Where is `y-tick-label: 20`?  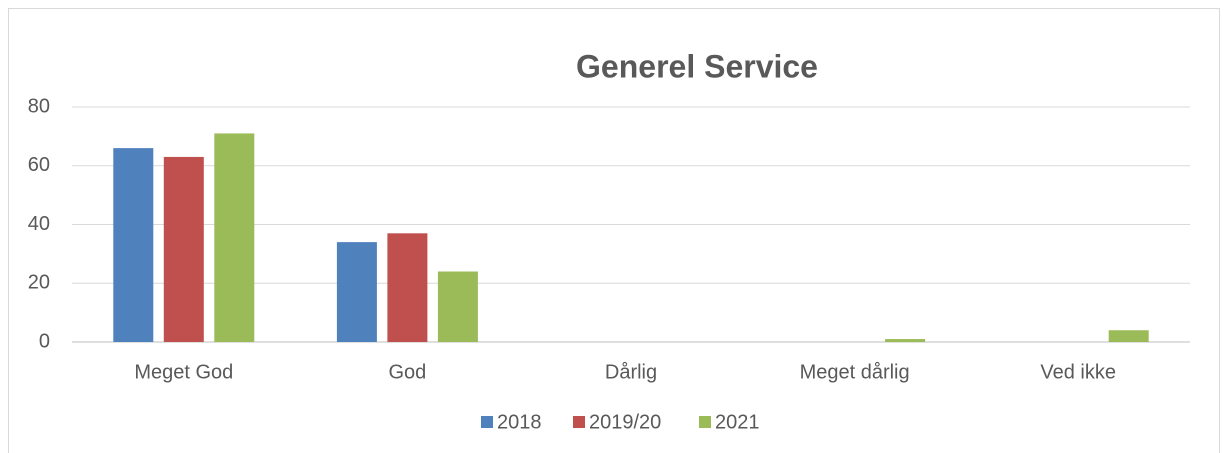 y-tick-label: 20 is located at coordinates (39, 283).